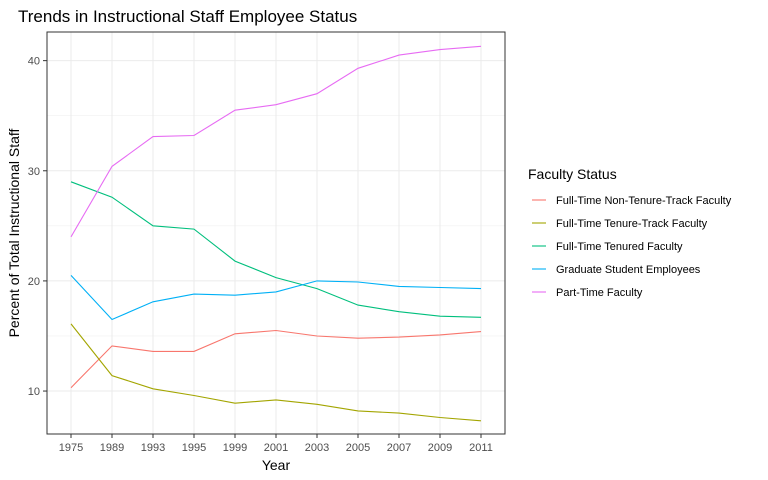 The width and height of the screenshot is (768, 480). What do you see at coordinates (599, 293) in the screenshot?
I see `legend-label: Part-Time Faculty` at bounding box center [599, 293].